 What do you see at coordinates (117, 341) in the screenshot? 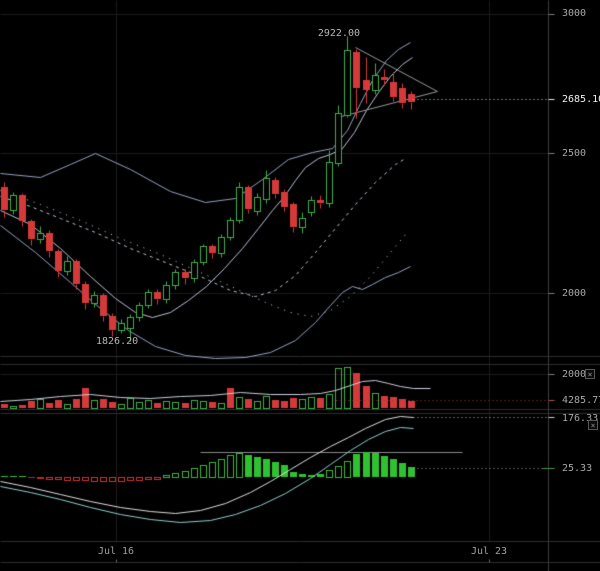
I see `low-annotation: 1826.20` at bounding box center [117, 341].